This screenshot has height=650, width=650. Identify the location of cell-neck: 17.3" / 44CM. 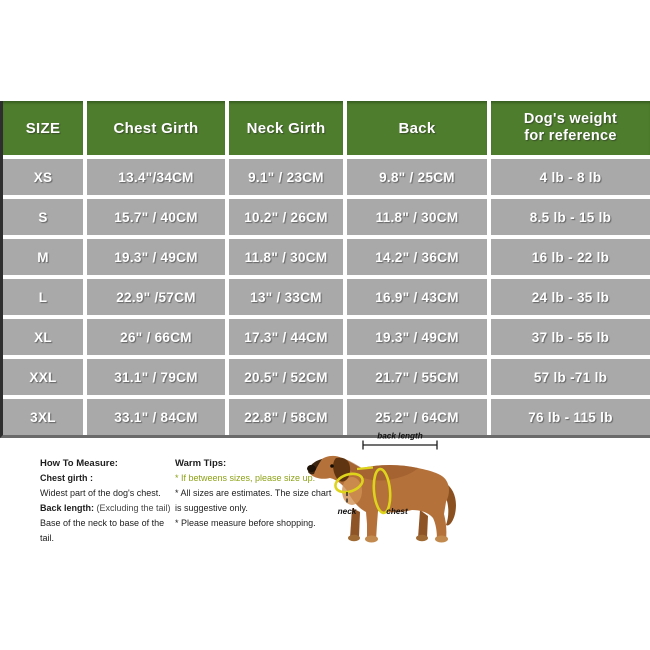
(286, 337).